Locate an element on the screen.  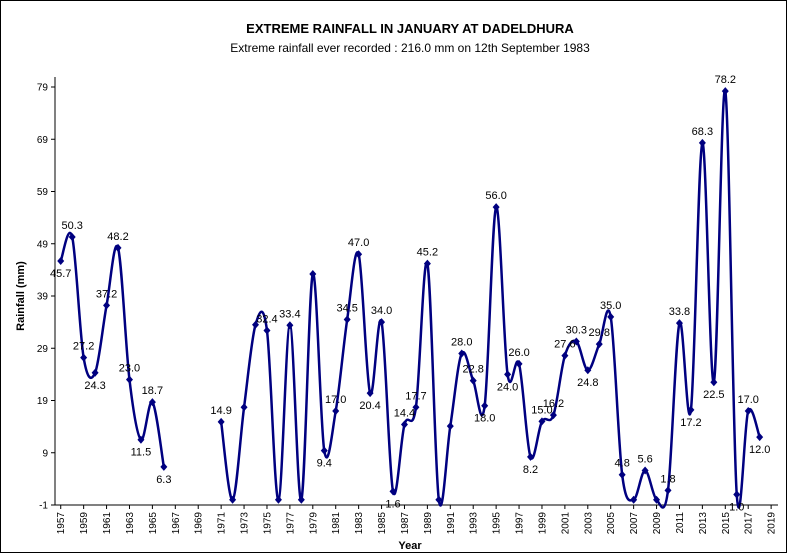
data-label: 8.2 is located at coordinates (530, 470).